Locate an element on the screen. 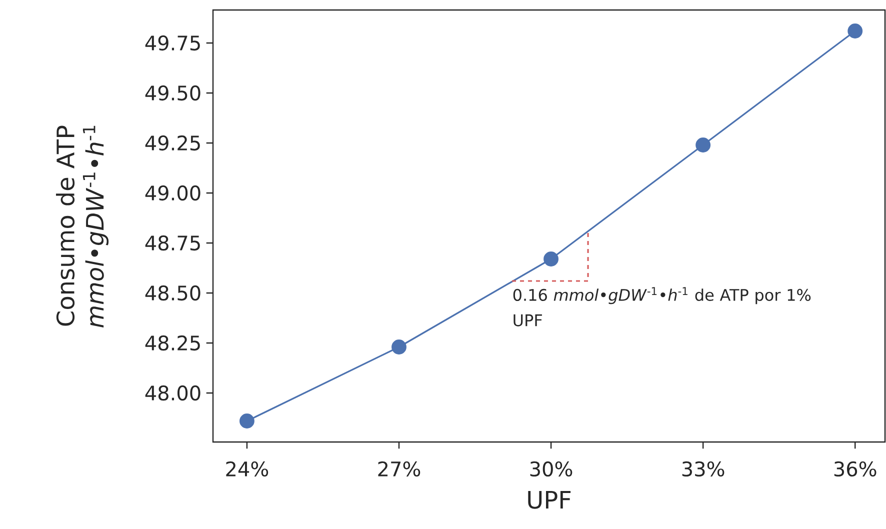 This screenshot has width=886, height=529. x-tick-label: 27% is located at coordinates (399, 469).